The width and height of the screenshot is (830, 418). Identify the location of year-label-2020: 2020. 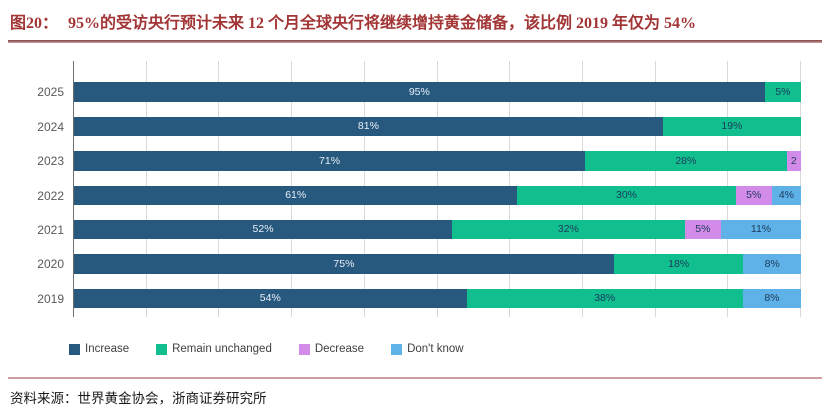
(50, 264).